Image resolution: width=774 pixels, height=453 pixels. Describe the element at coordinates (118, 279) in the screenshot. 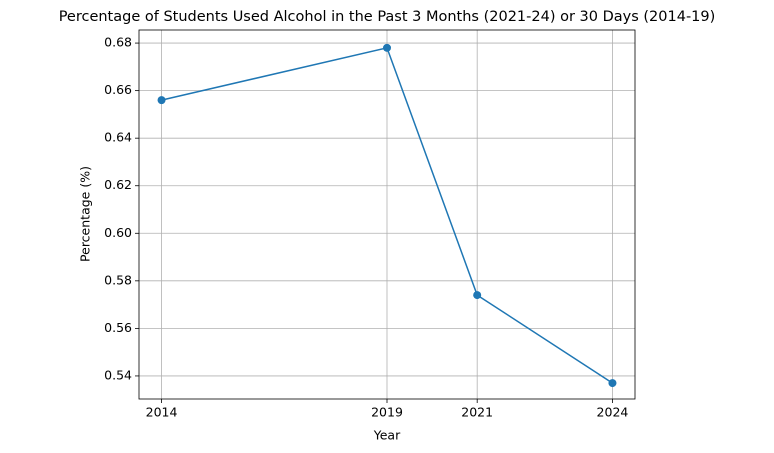

I see `y-tick-label: 0.58` at that location.